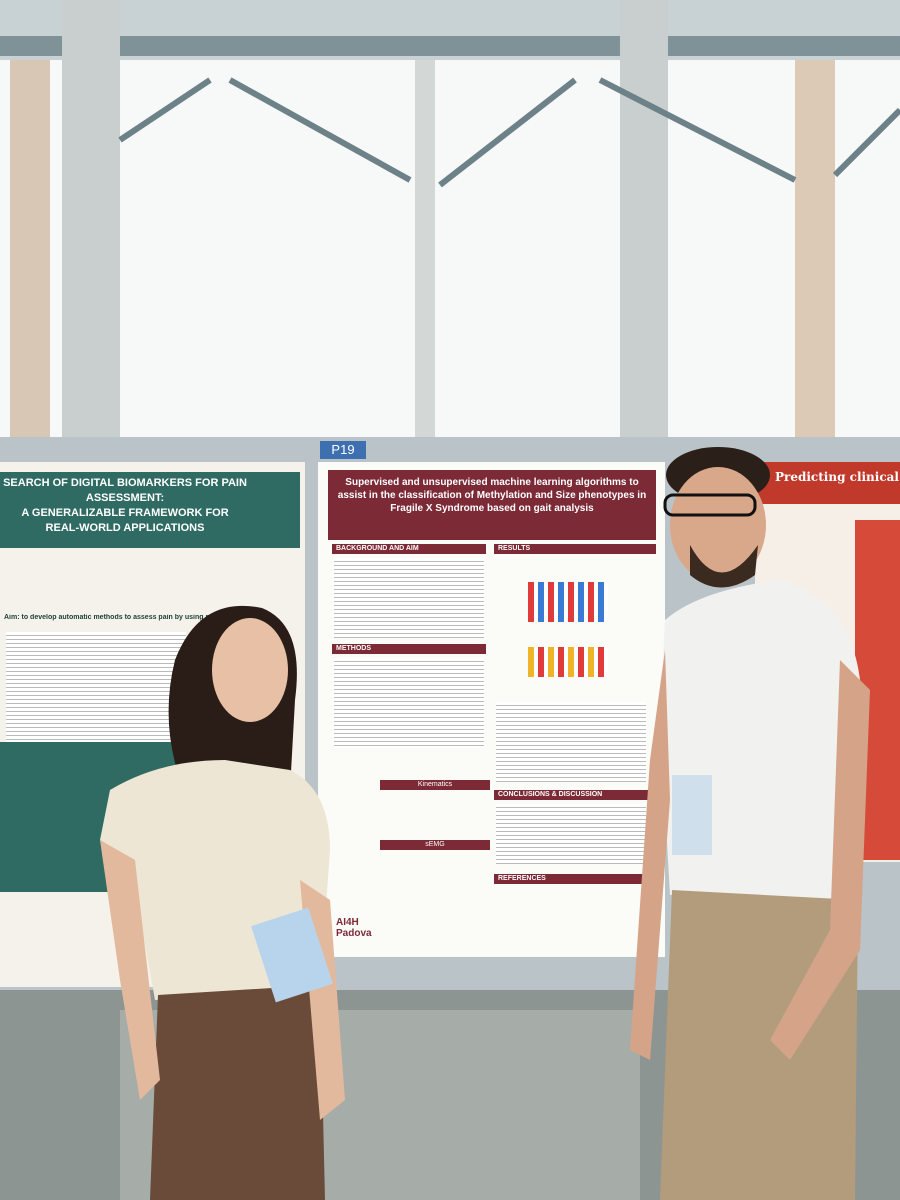  I want to click on section-header: RESULTS, so click(575, 549).